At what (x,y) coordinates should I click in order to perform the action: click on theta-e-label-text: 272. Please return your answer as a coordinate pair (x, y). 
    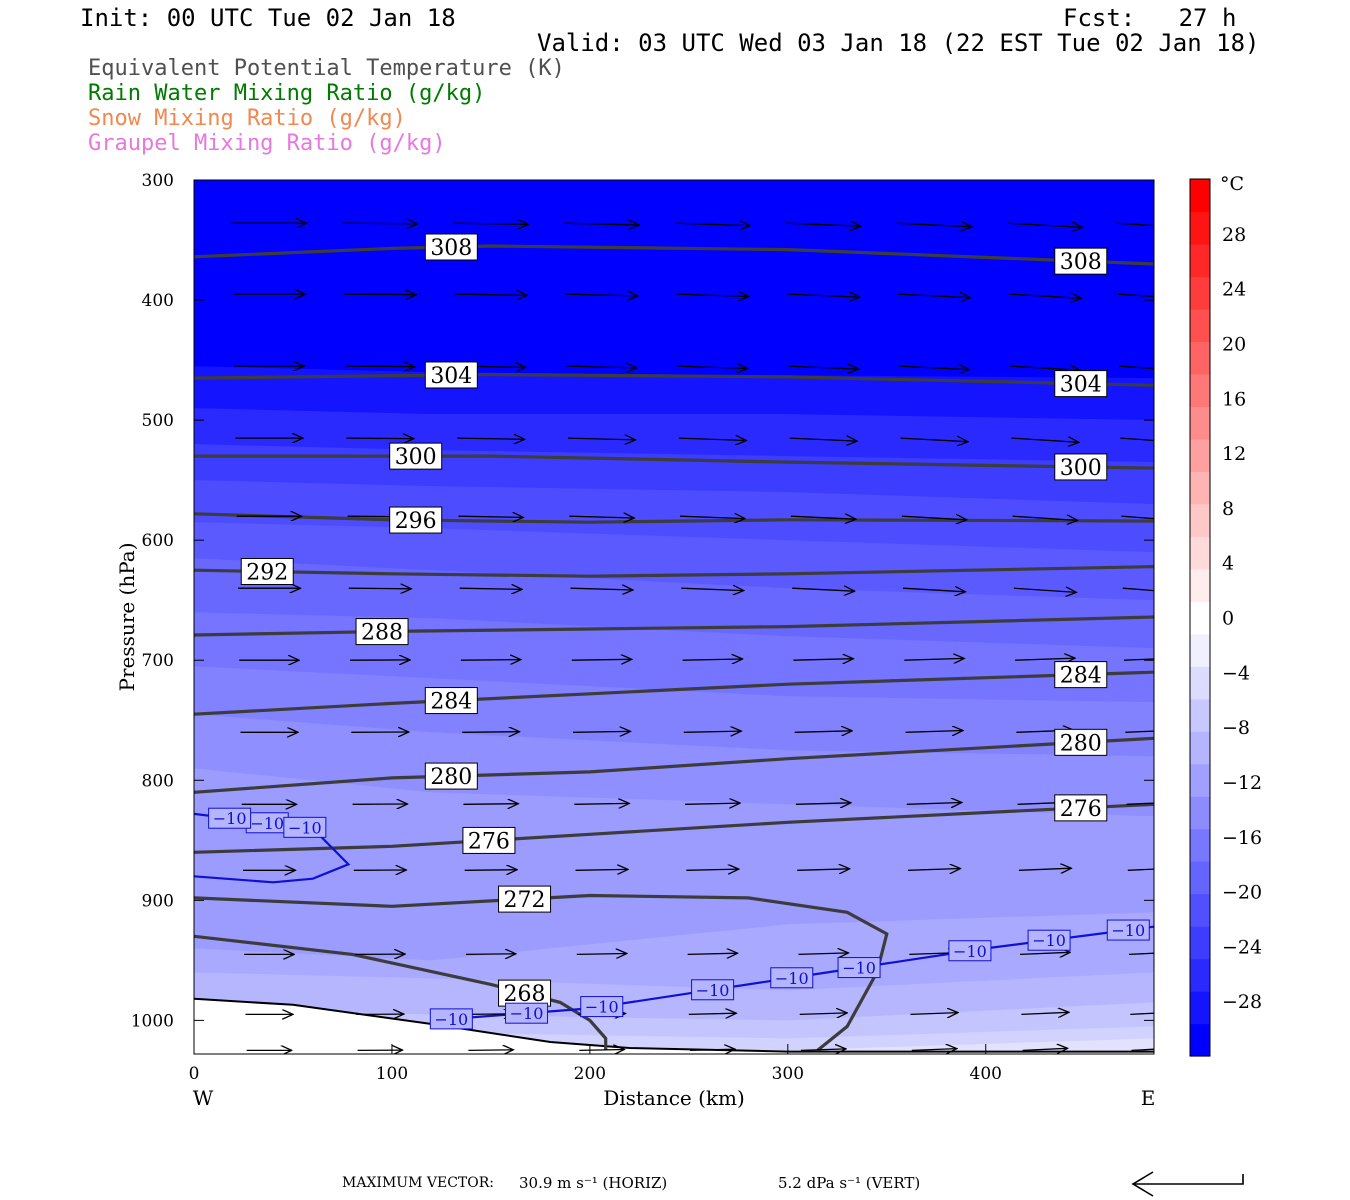
    Looking at the image, I should click on (525, 900).